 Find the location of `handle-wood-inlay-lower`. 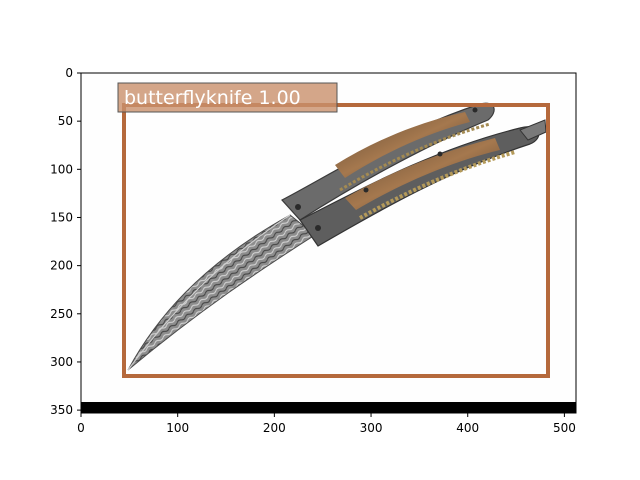

handle-wood-inlay-lower is located at coordinates (422, 174).